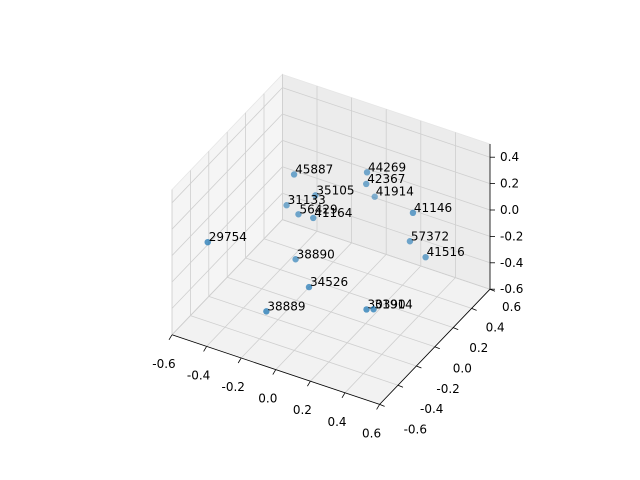 This screenshot has width=640, height=480. Describe the element at coordinates (314, 169) in the screenshot. I see `point-label: 45887` at that location.